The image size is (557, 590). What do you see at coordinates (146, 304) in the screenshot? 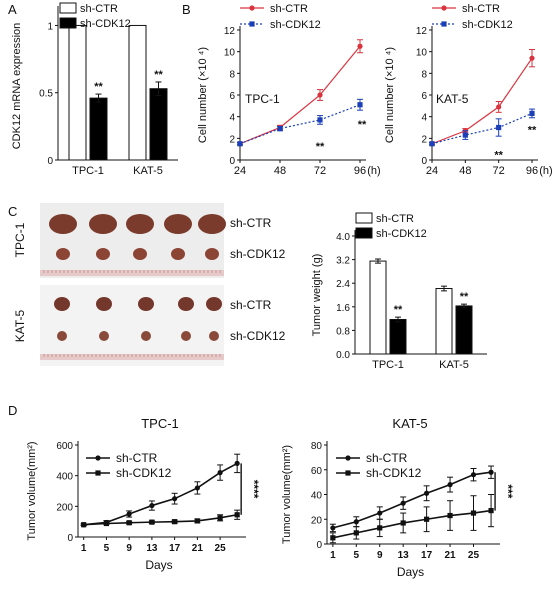
I see `tumor-ctr-kat5` at bounding box center [146, 304].